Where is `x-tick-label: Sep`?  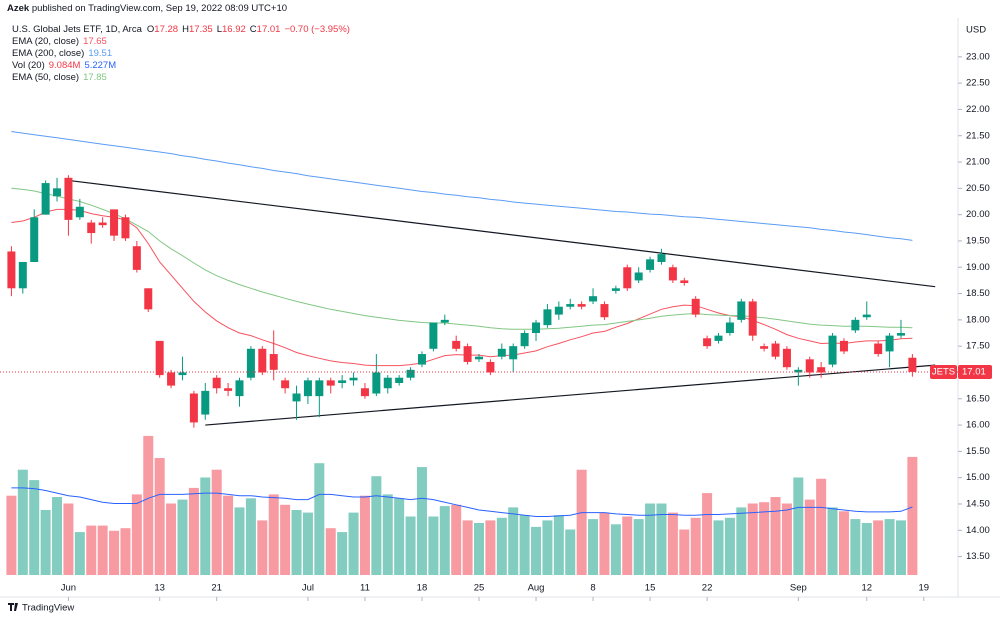 x-tick-label: Sep is located at coordinates (798, 588).